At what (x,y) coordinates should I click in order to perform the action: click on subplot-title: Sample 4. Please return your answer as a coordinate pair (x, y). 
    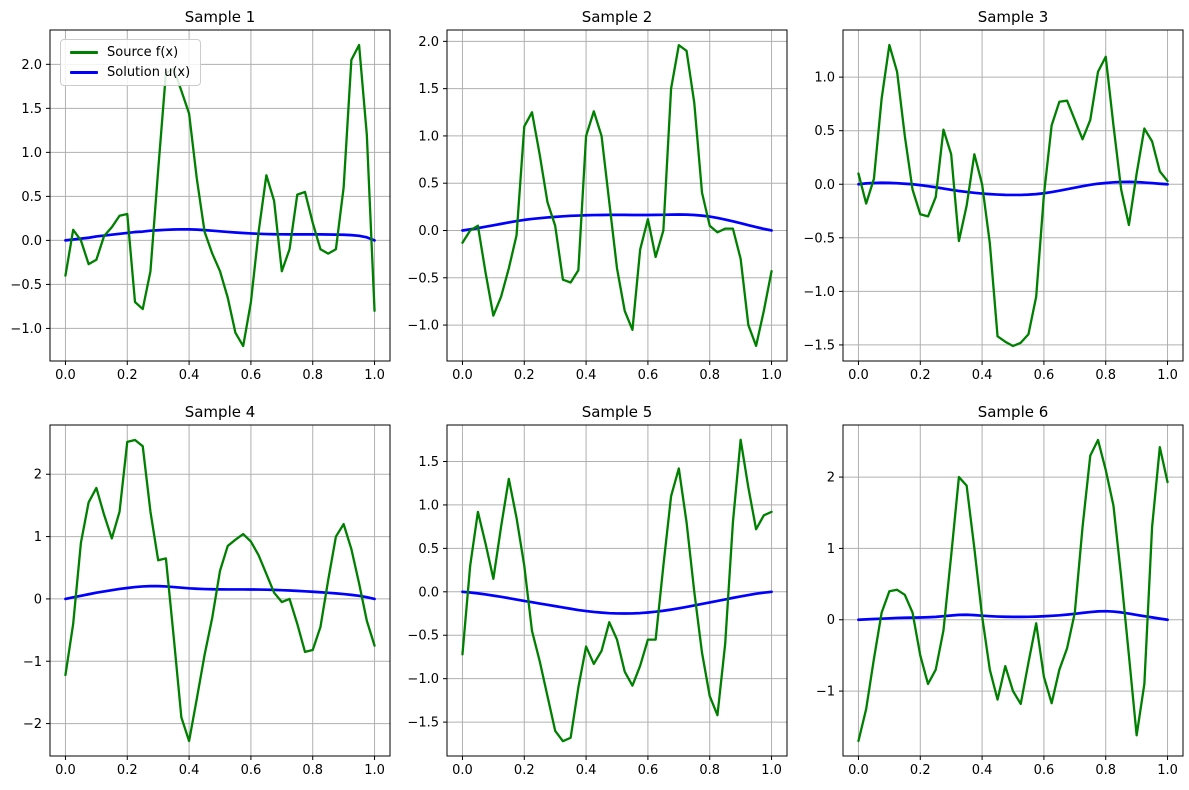
    Looking at the image, I should click on (220, 412).